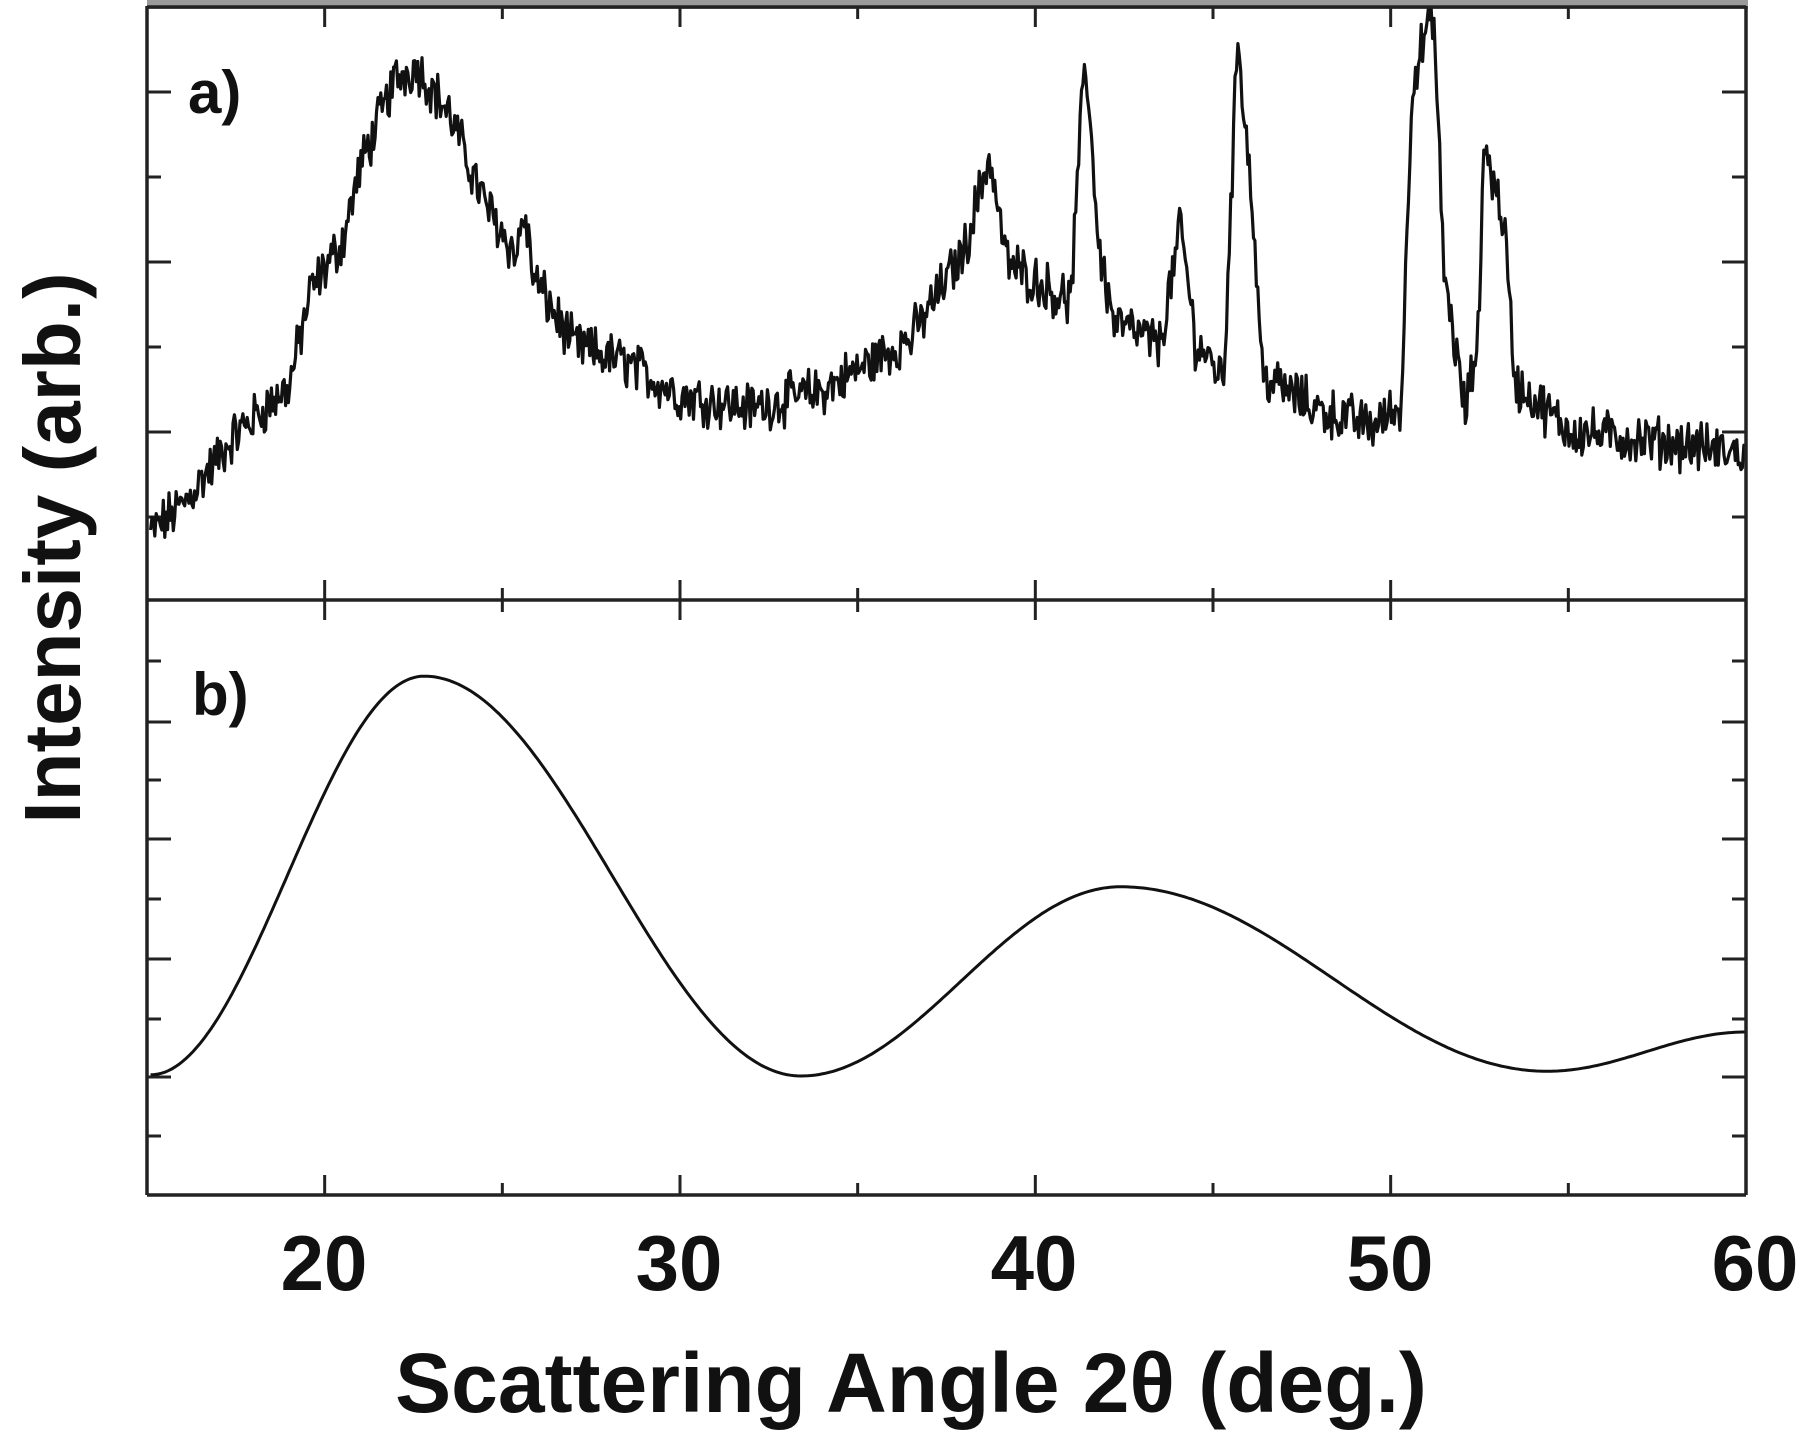 The image size is (1800, 1435). I want to click on y-axis-title: Intensity (arb.), so click(52, 547).